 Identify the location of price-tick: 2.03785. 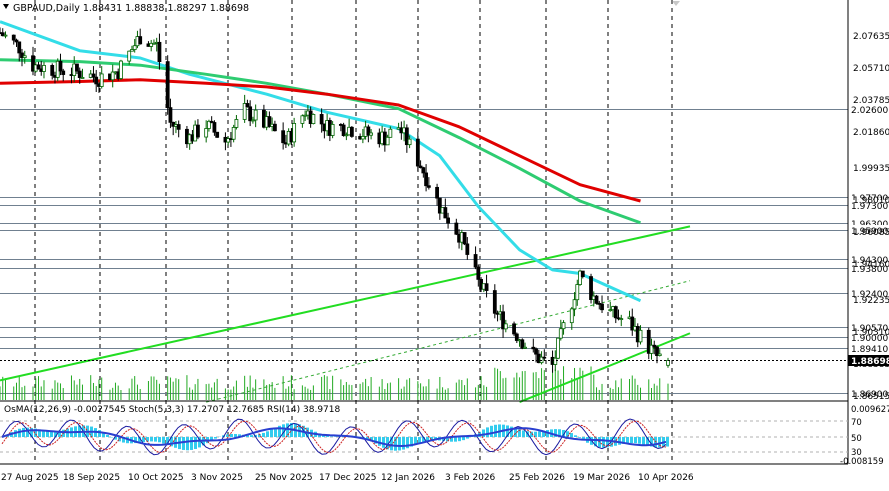
(871, 101).